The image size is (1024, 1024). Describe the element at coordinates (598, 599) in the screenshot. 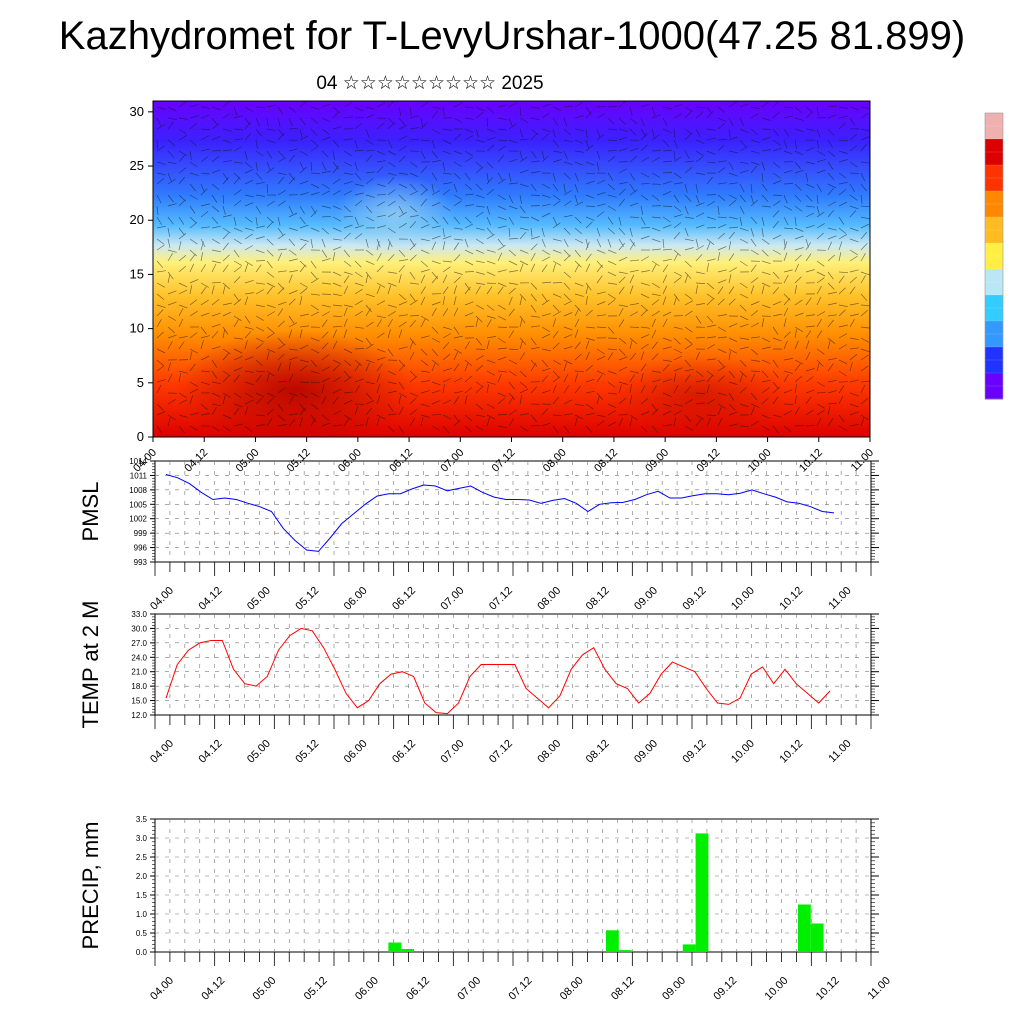

I see `pmsl-panel-xtick-label: 08.12` at that location.